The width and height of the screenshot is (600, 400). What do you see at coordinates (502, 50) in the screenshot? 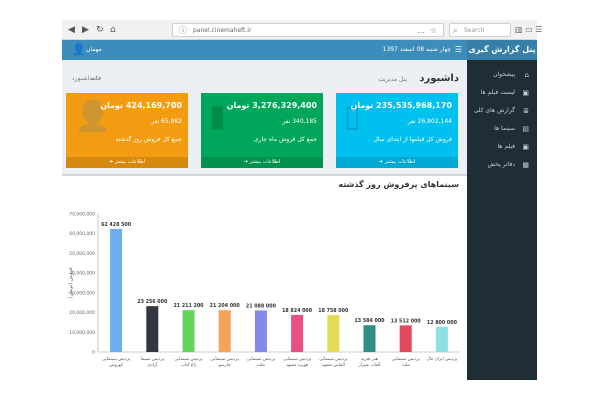
I see `sidebar-brand: پنل گزارش گیری` at bounding box center [502, 50].